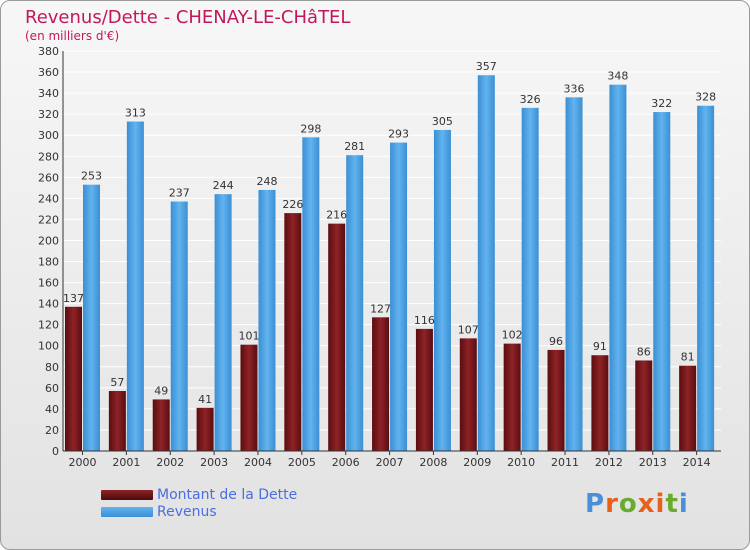 The image size is (750, 550). What do you see at coordinates (72, 36) in the screenshot?
I see `chart-subtitle: (en milliers d'€)` at bounding box center [72, 36].